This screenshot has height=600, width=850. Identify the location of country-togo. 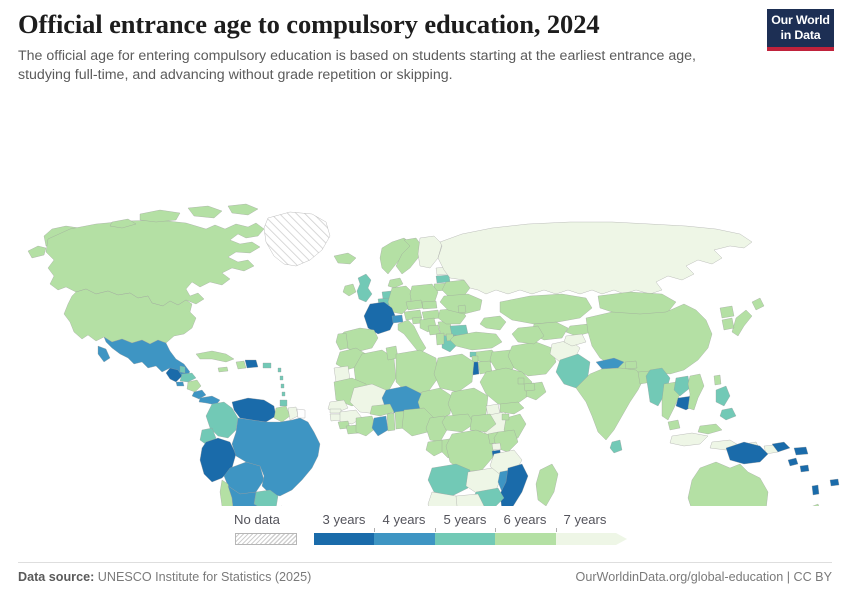
(396, 421).